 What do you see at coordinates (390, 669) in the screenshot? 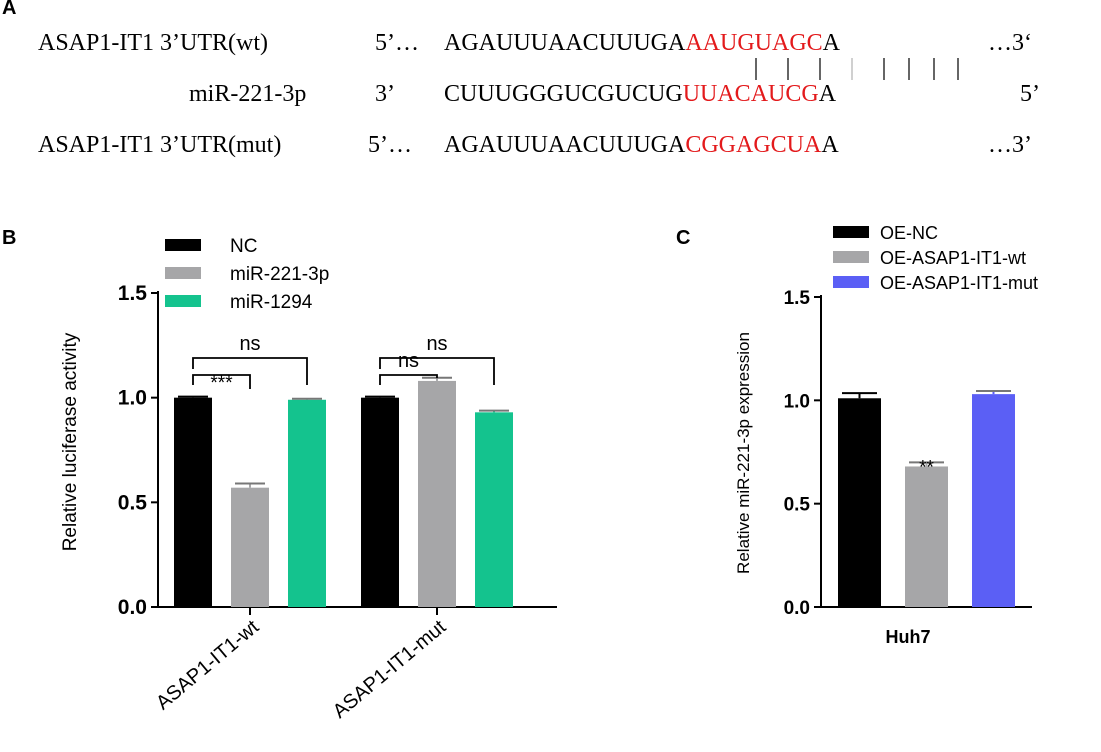
I see `panel-b-x-tick-label: ASAP1-IT1-mut` at bounding box center [390, 669].